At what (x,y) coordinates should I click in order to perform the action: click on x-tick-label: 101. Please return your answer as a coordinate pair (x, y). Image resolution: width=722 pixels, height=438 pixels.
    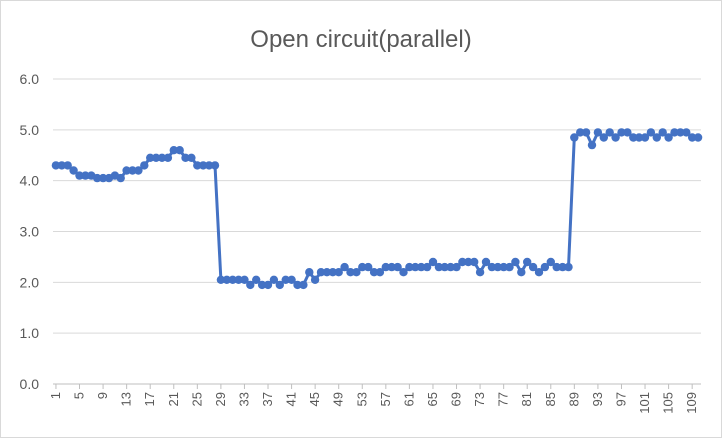
    Looking at the image, I should click on (644, 403).